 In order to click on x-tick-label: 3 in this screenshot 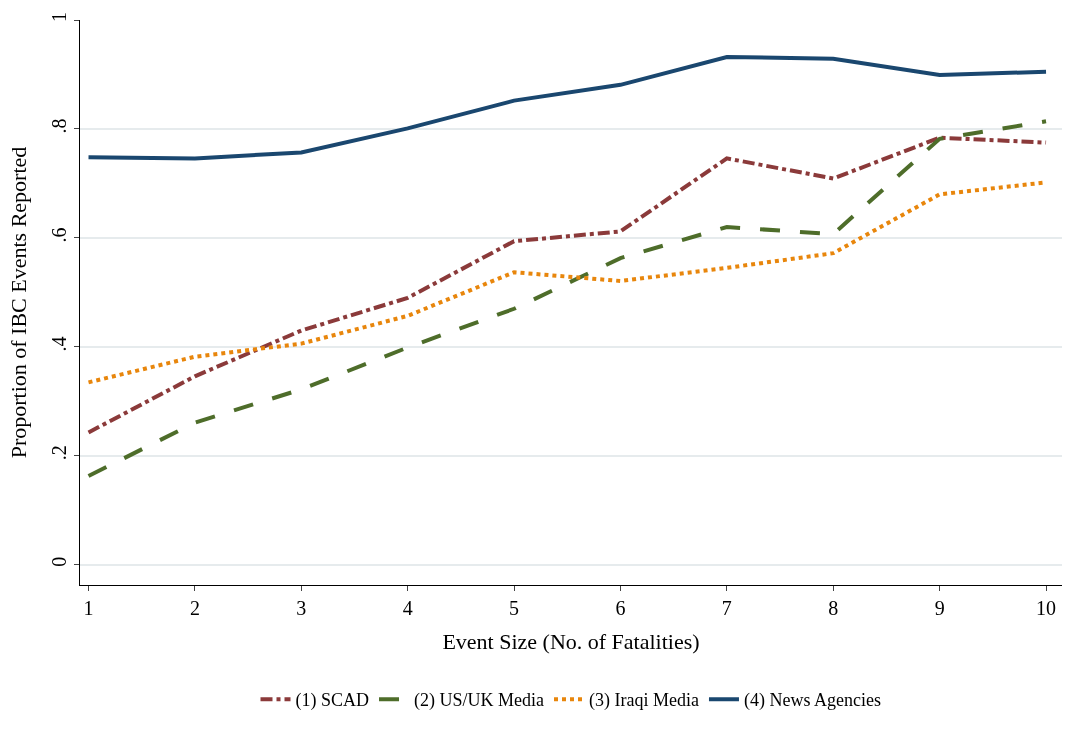, I will do `click(301, 608)`.